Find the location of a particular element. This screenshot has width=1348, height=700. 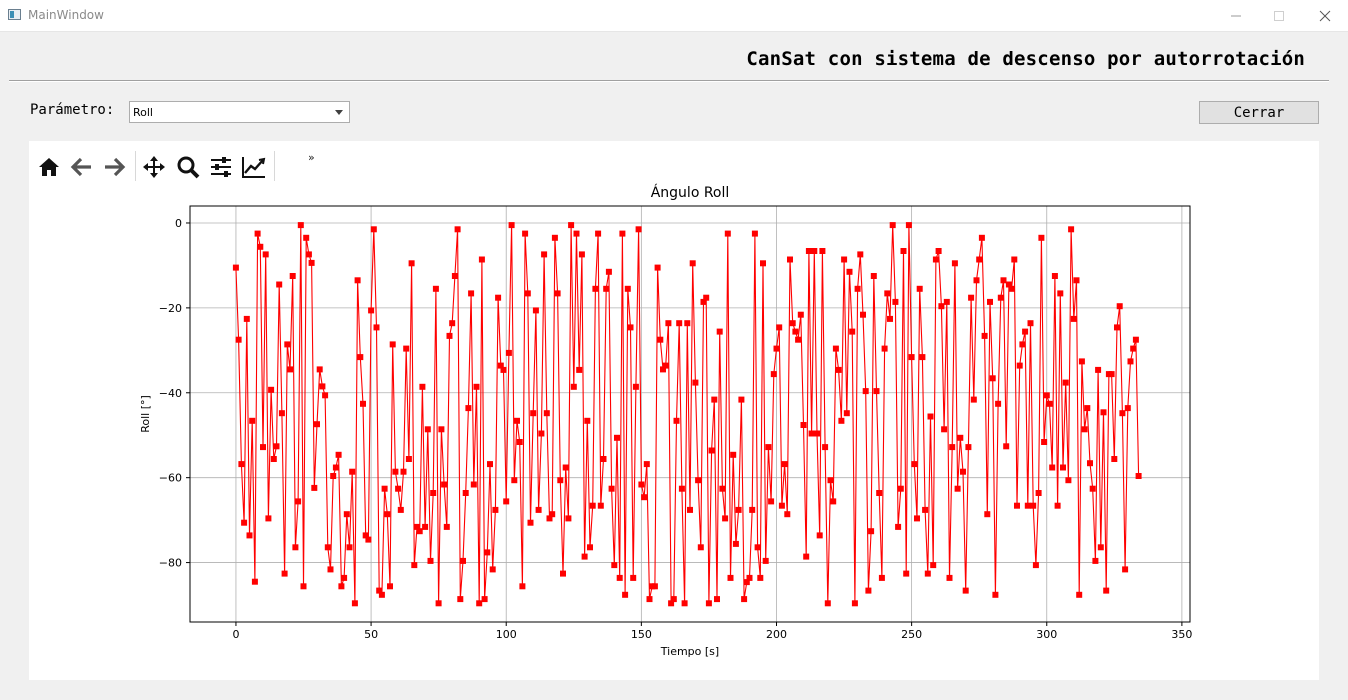

zoom-button is located at coordinates (188, 167).